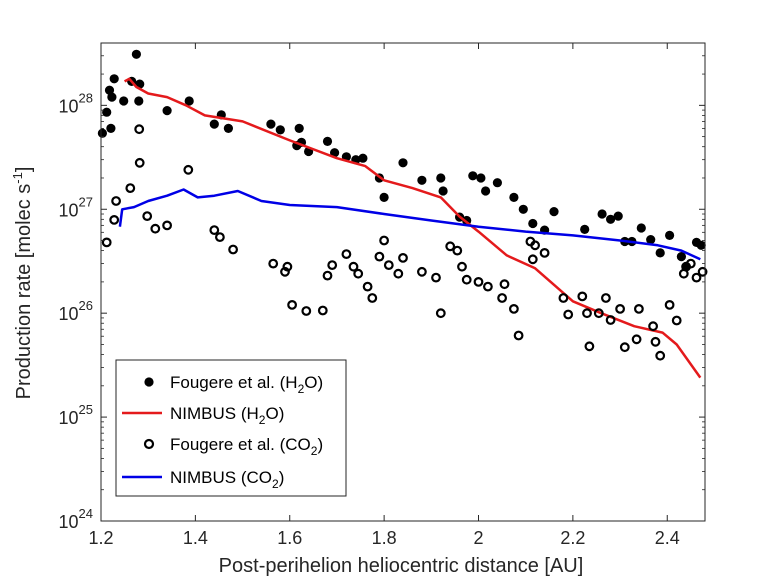 The height and width of the screenshot is (584, 778). I want to click on x-tick-label: 2.2, so click(572, 538).